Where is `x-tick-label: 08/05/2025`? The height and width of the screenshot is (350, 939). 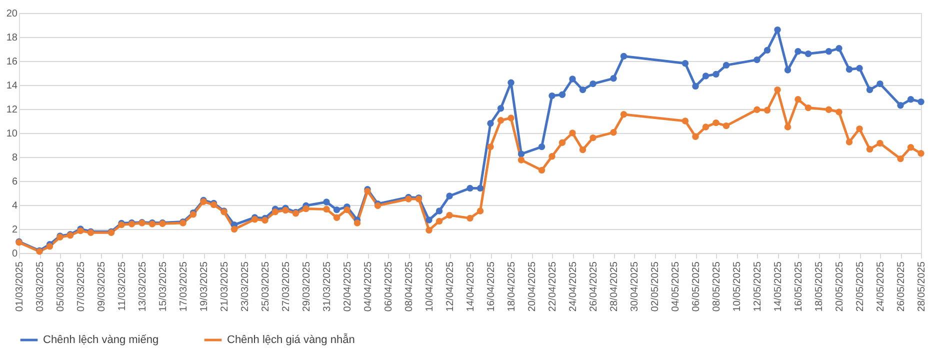
x-tick-label: 08/05/2025 is located at coordinates (717, 286).